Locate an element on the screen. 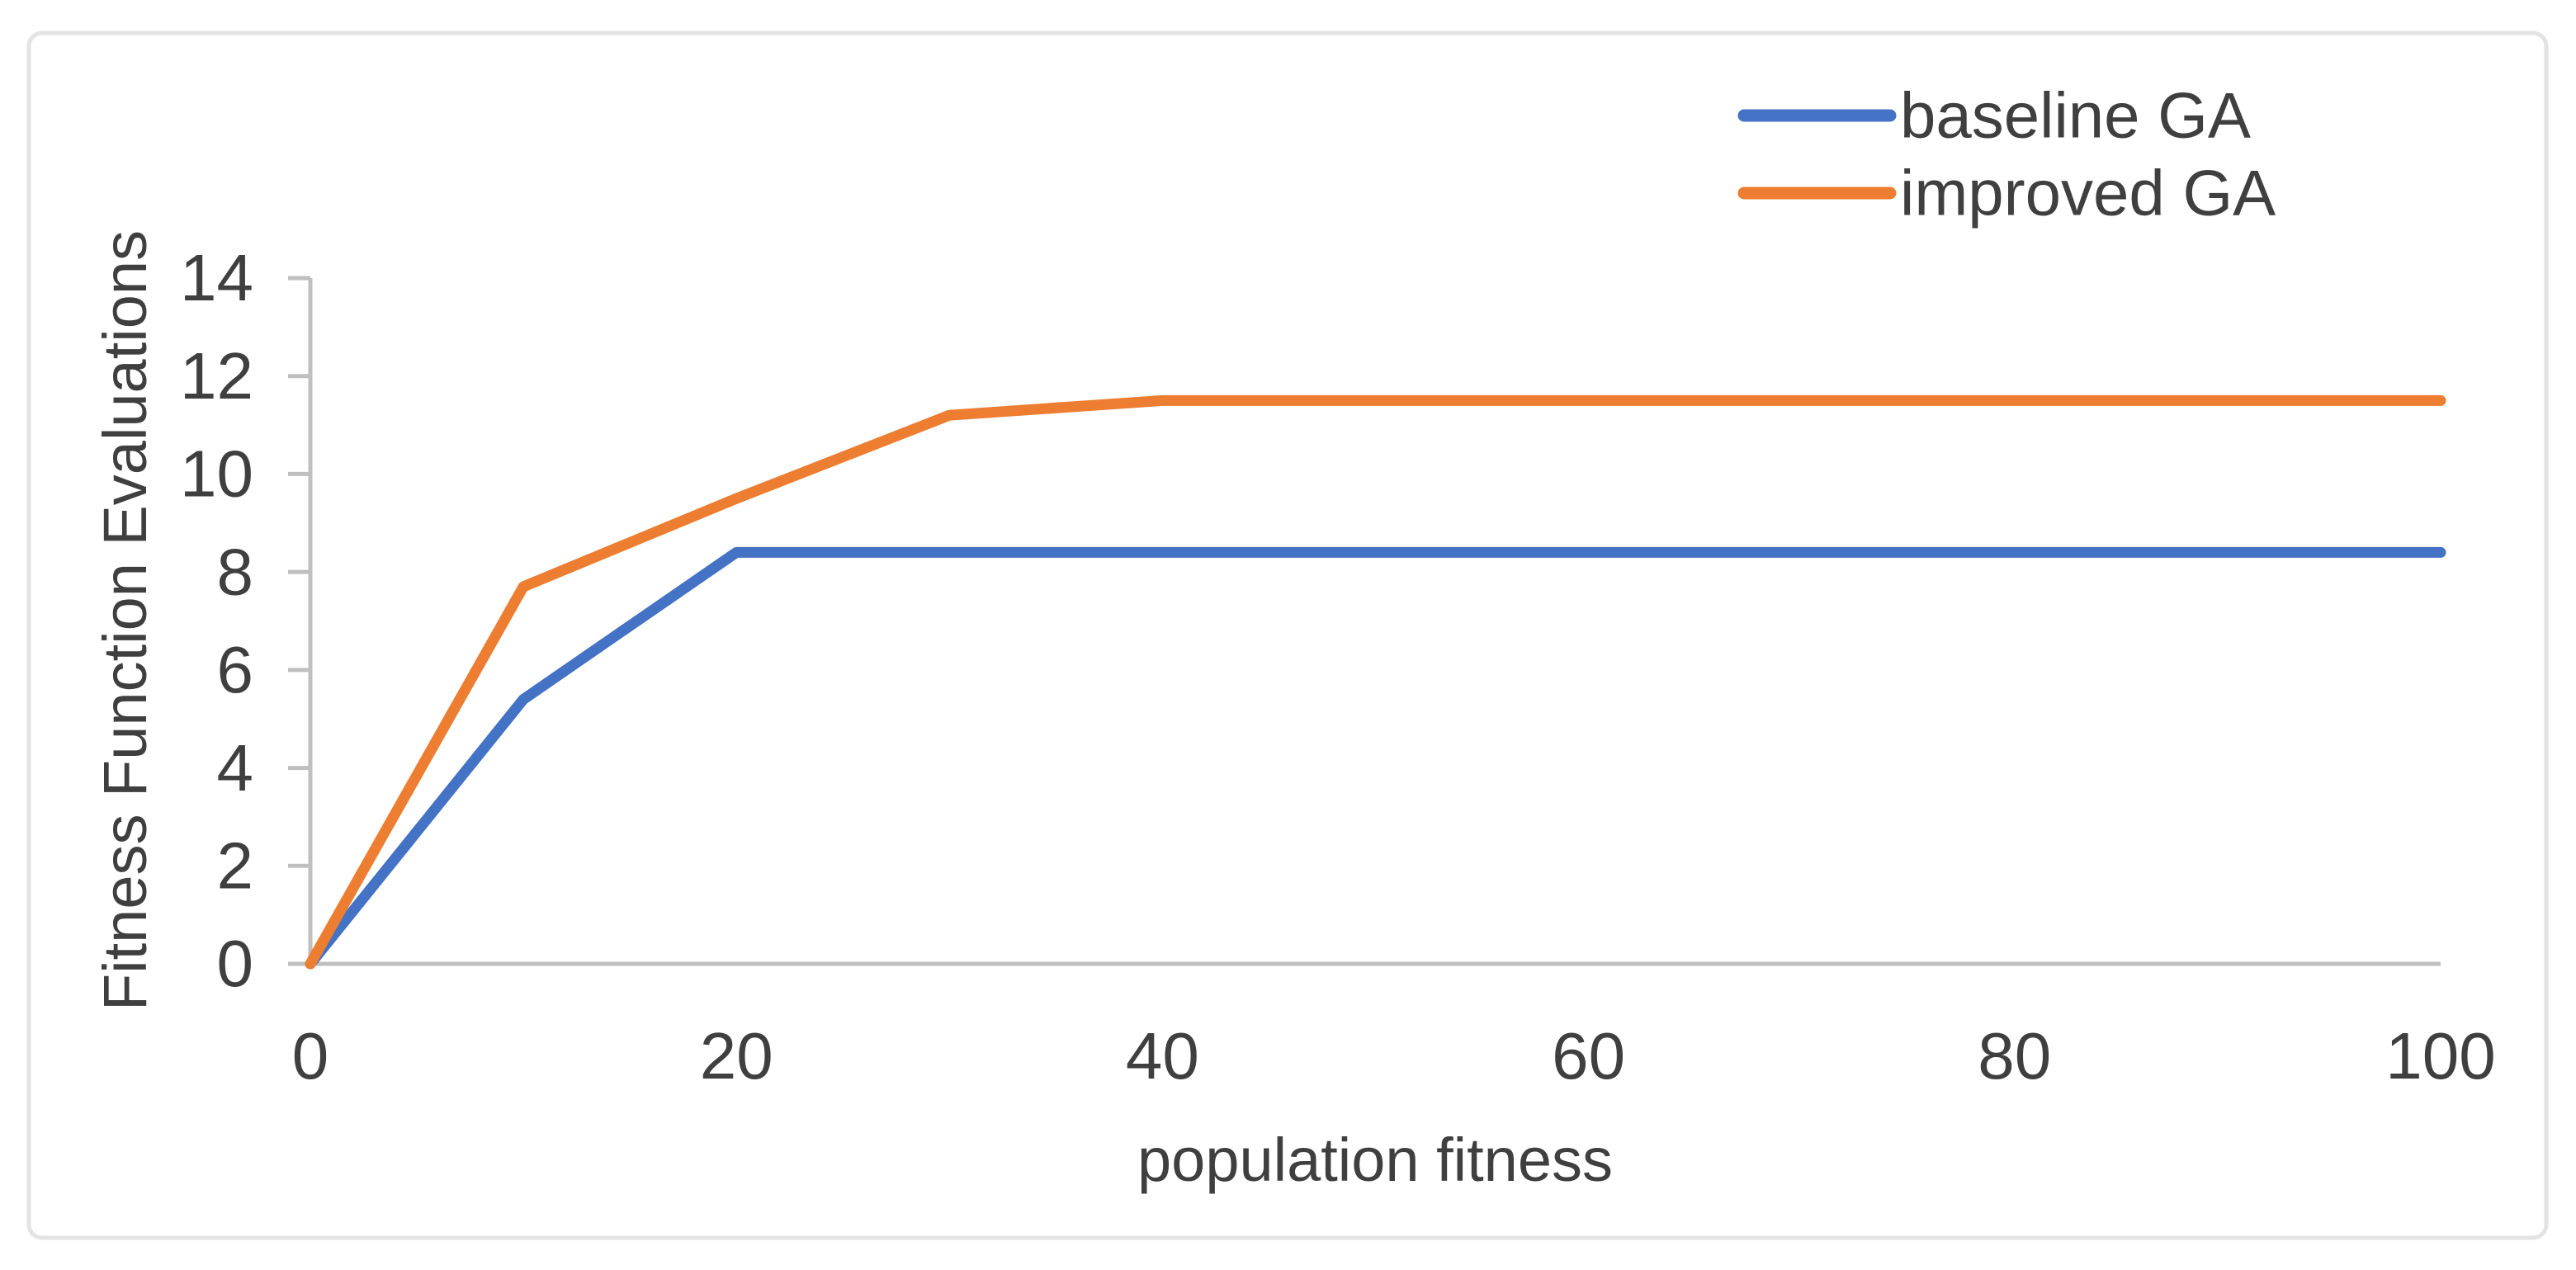 The image size is (2576, 1270). x-tick-label: 60 is located at coordinates (1588, 1056).